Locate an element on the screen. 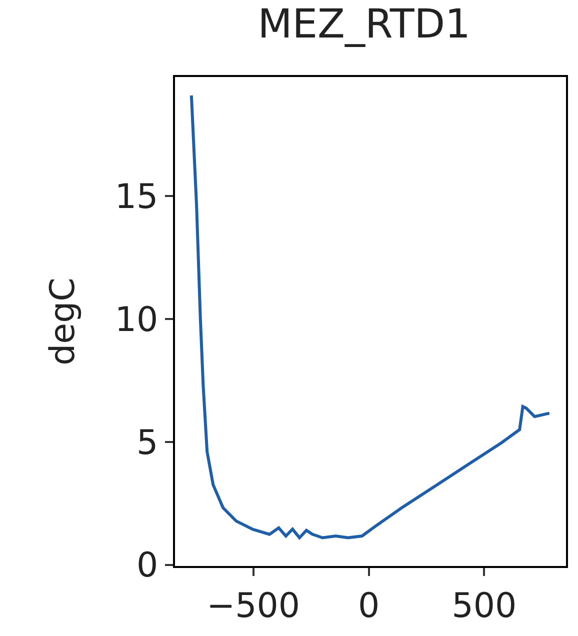  x-tick-label: 500 is located at coordinates (484, 606).